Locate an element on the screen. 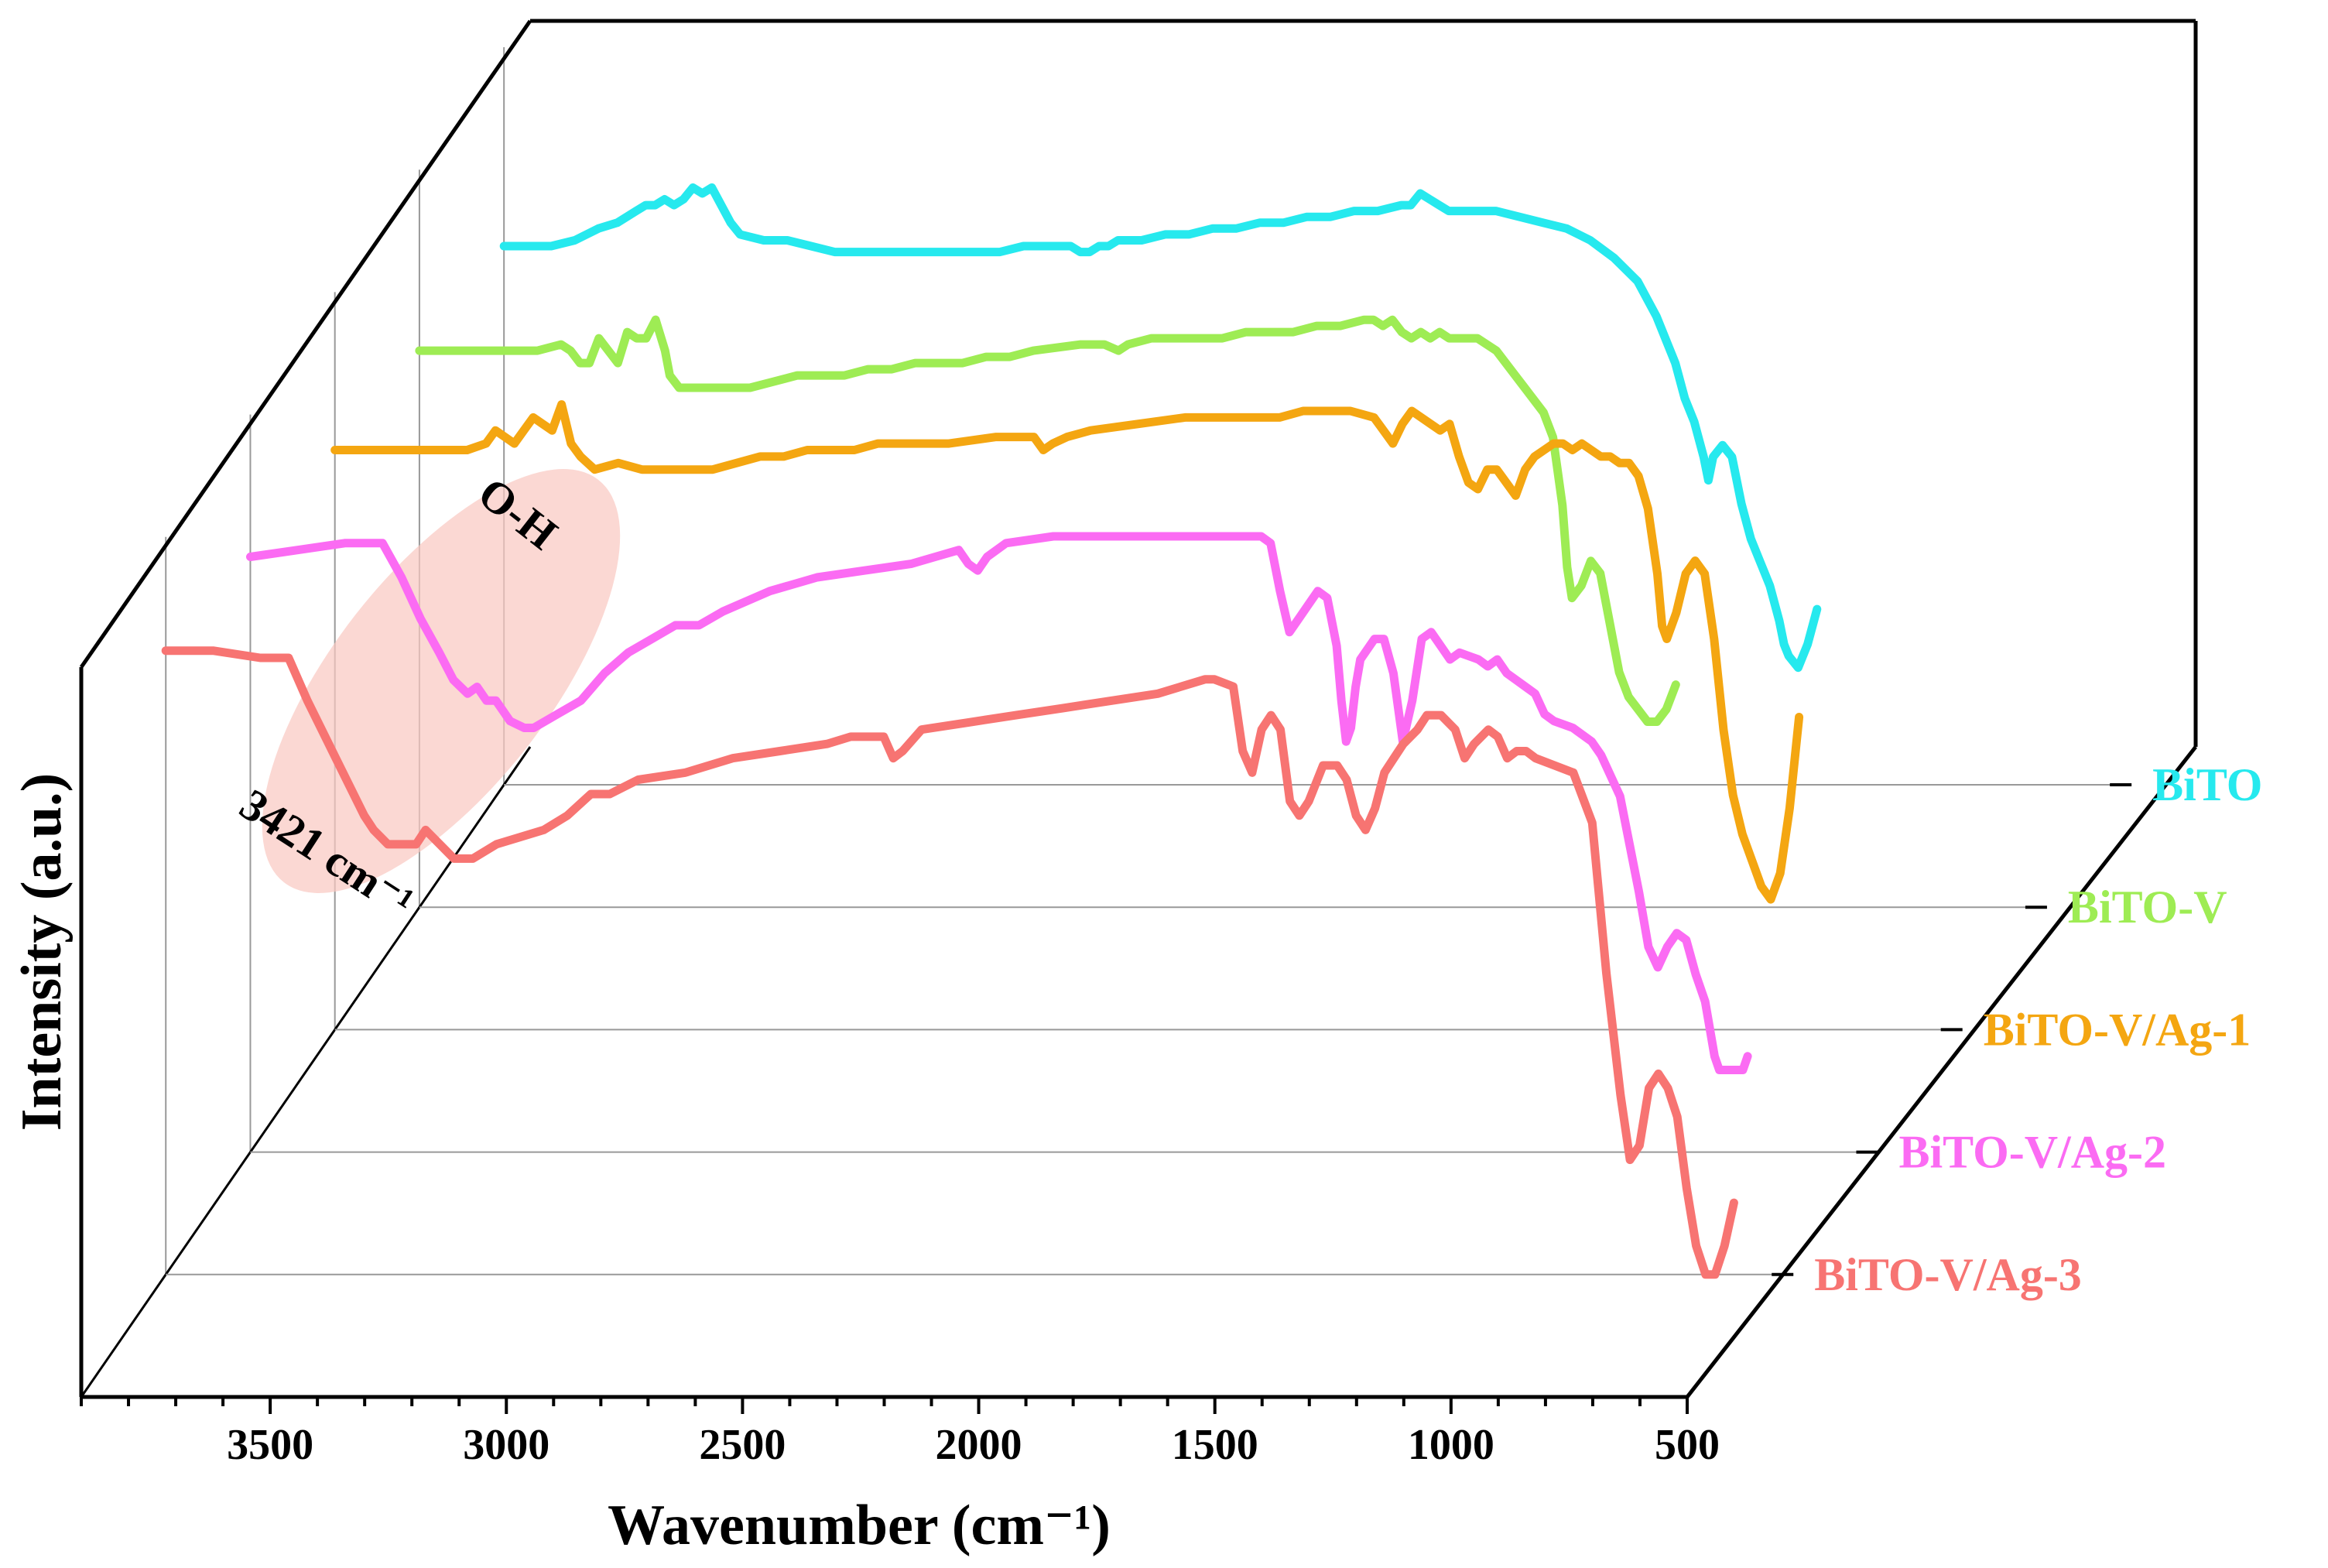 The image size is (2328, 1568). x-tick-label: 3500 is located at coordinates (270, 1445).